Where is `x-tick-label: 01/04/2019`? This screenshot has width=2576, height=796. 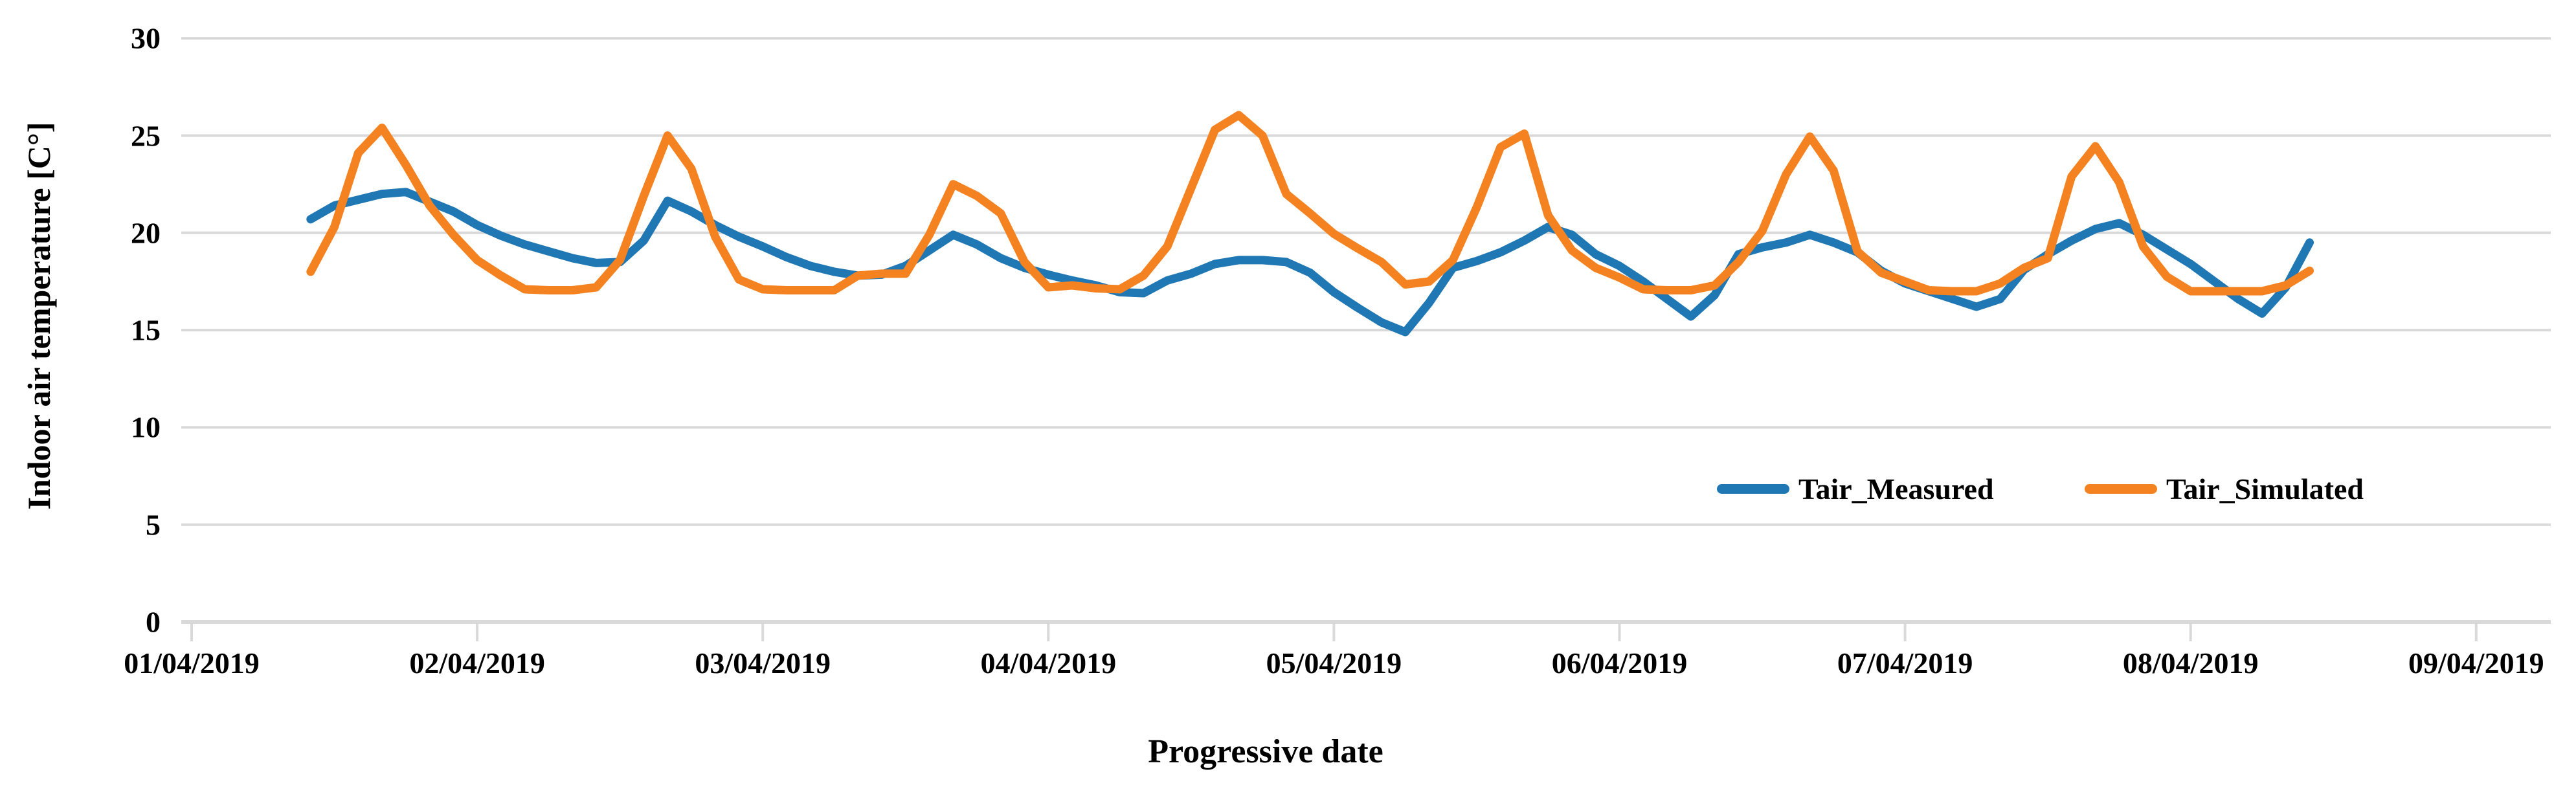
x-tick-label: 01/04/2019 is located at coordinates (192, 663).